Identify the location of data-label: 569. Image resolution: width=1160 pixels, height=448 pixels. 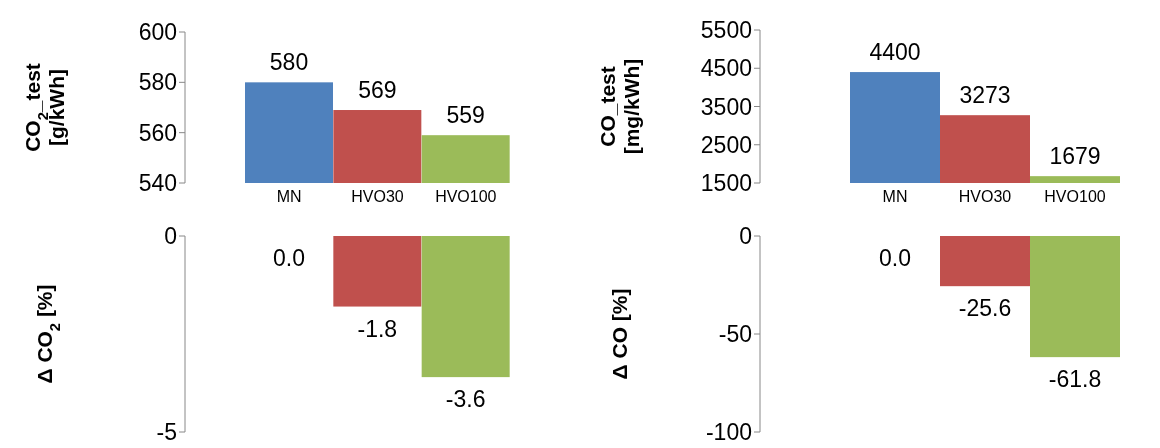
(377, 90).